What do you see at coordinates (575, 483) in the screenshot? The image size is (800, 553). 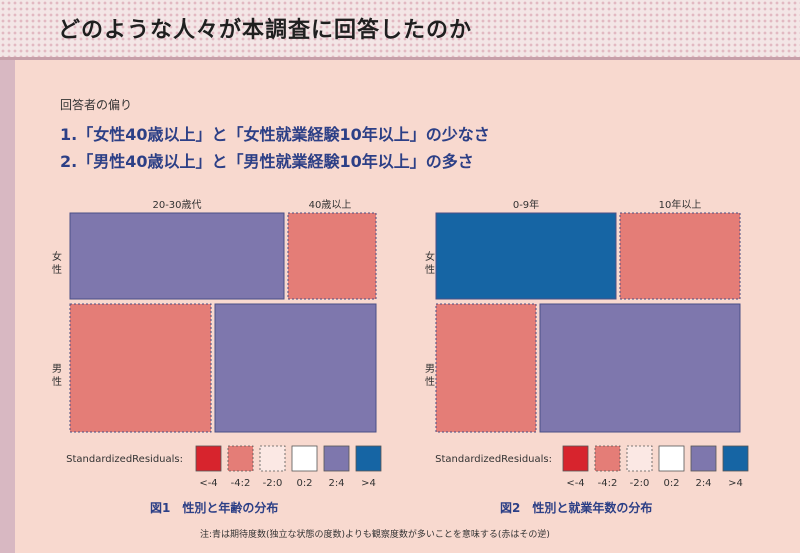 I see `chart2-legend-label-0: <-4` at bounding box center [575, 483].